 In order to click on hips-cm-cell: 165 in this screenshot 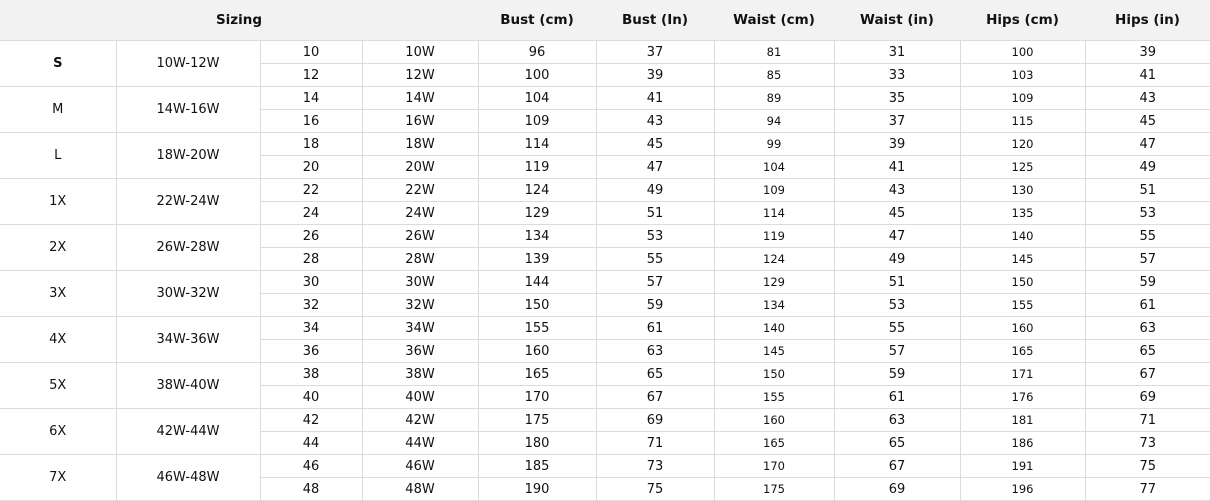, I will do `click(1022, 351)`.